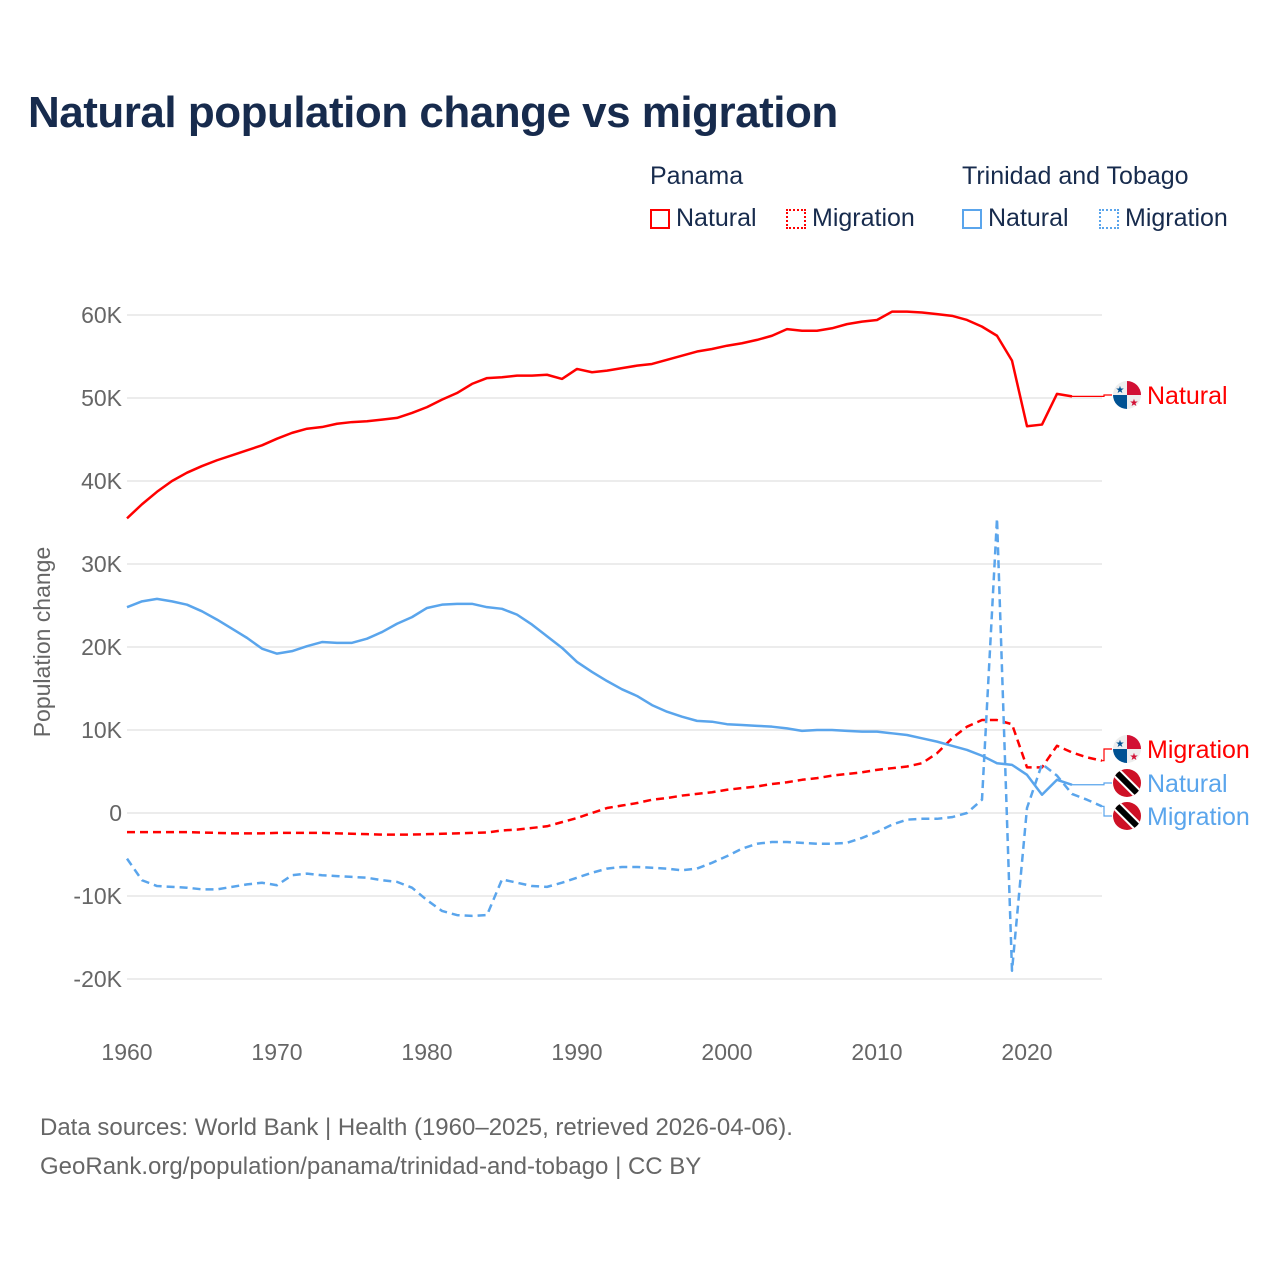  What do you see at coordinates (102, 315) in the screenshot?
I see `y-tick-label: 60K` at bounding box center [102, 315].